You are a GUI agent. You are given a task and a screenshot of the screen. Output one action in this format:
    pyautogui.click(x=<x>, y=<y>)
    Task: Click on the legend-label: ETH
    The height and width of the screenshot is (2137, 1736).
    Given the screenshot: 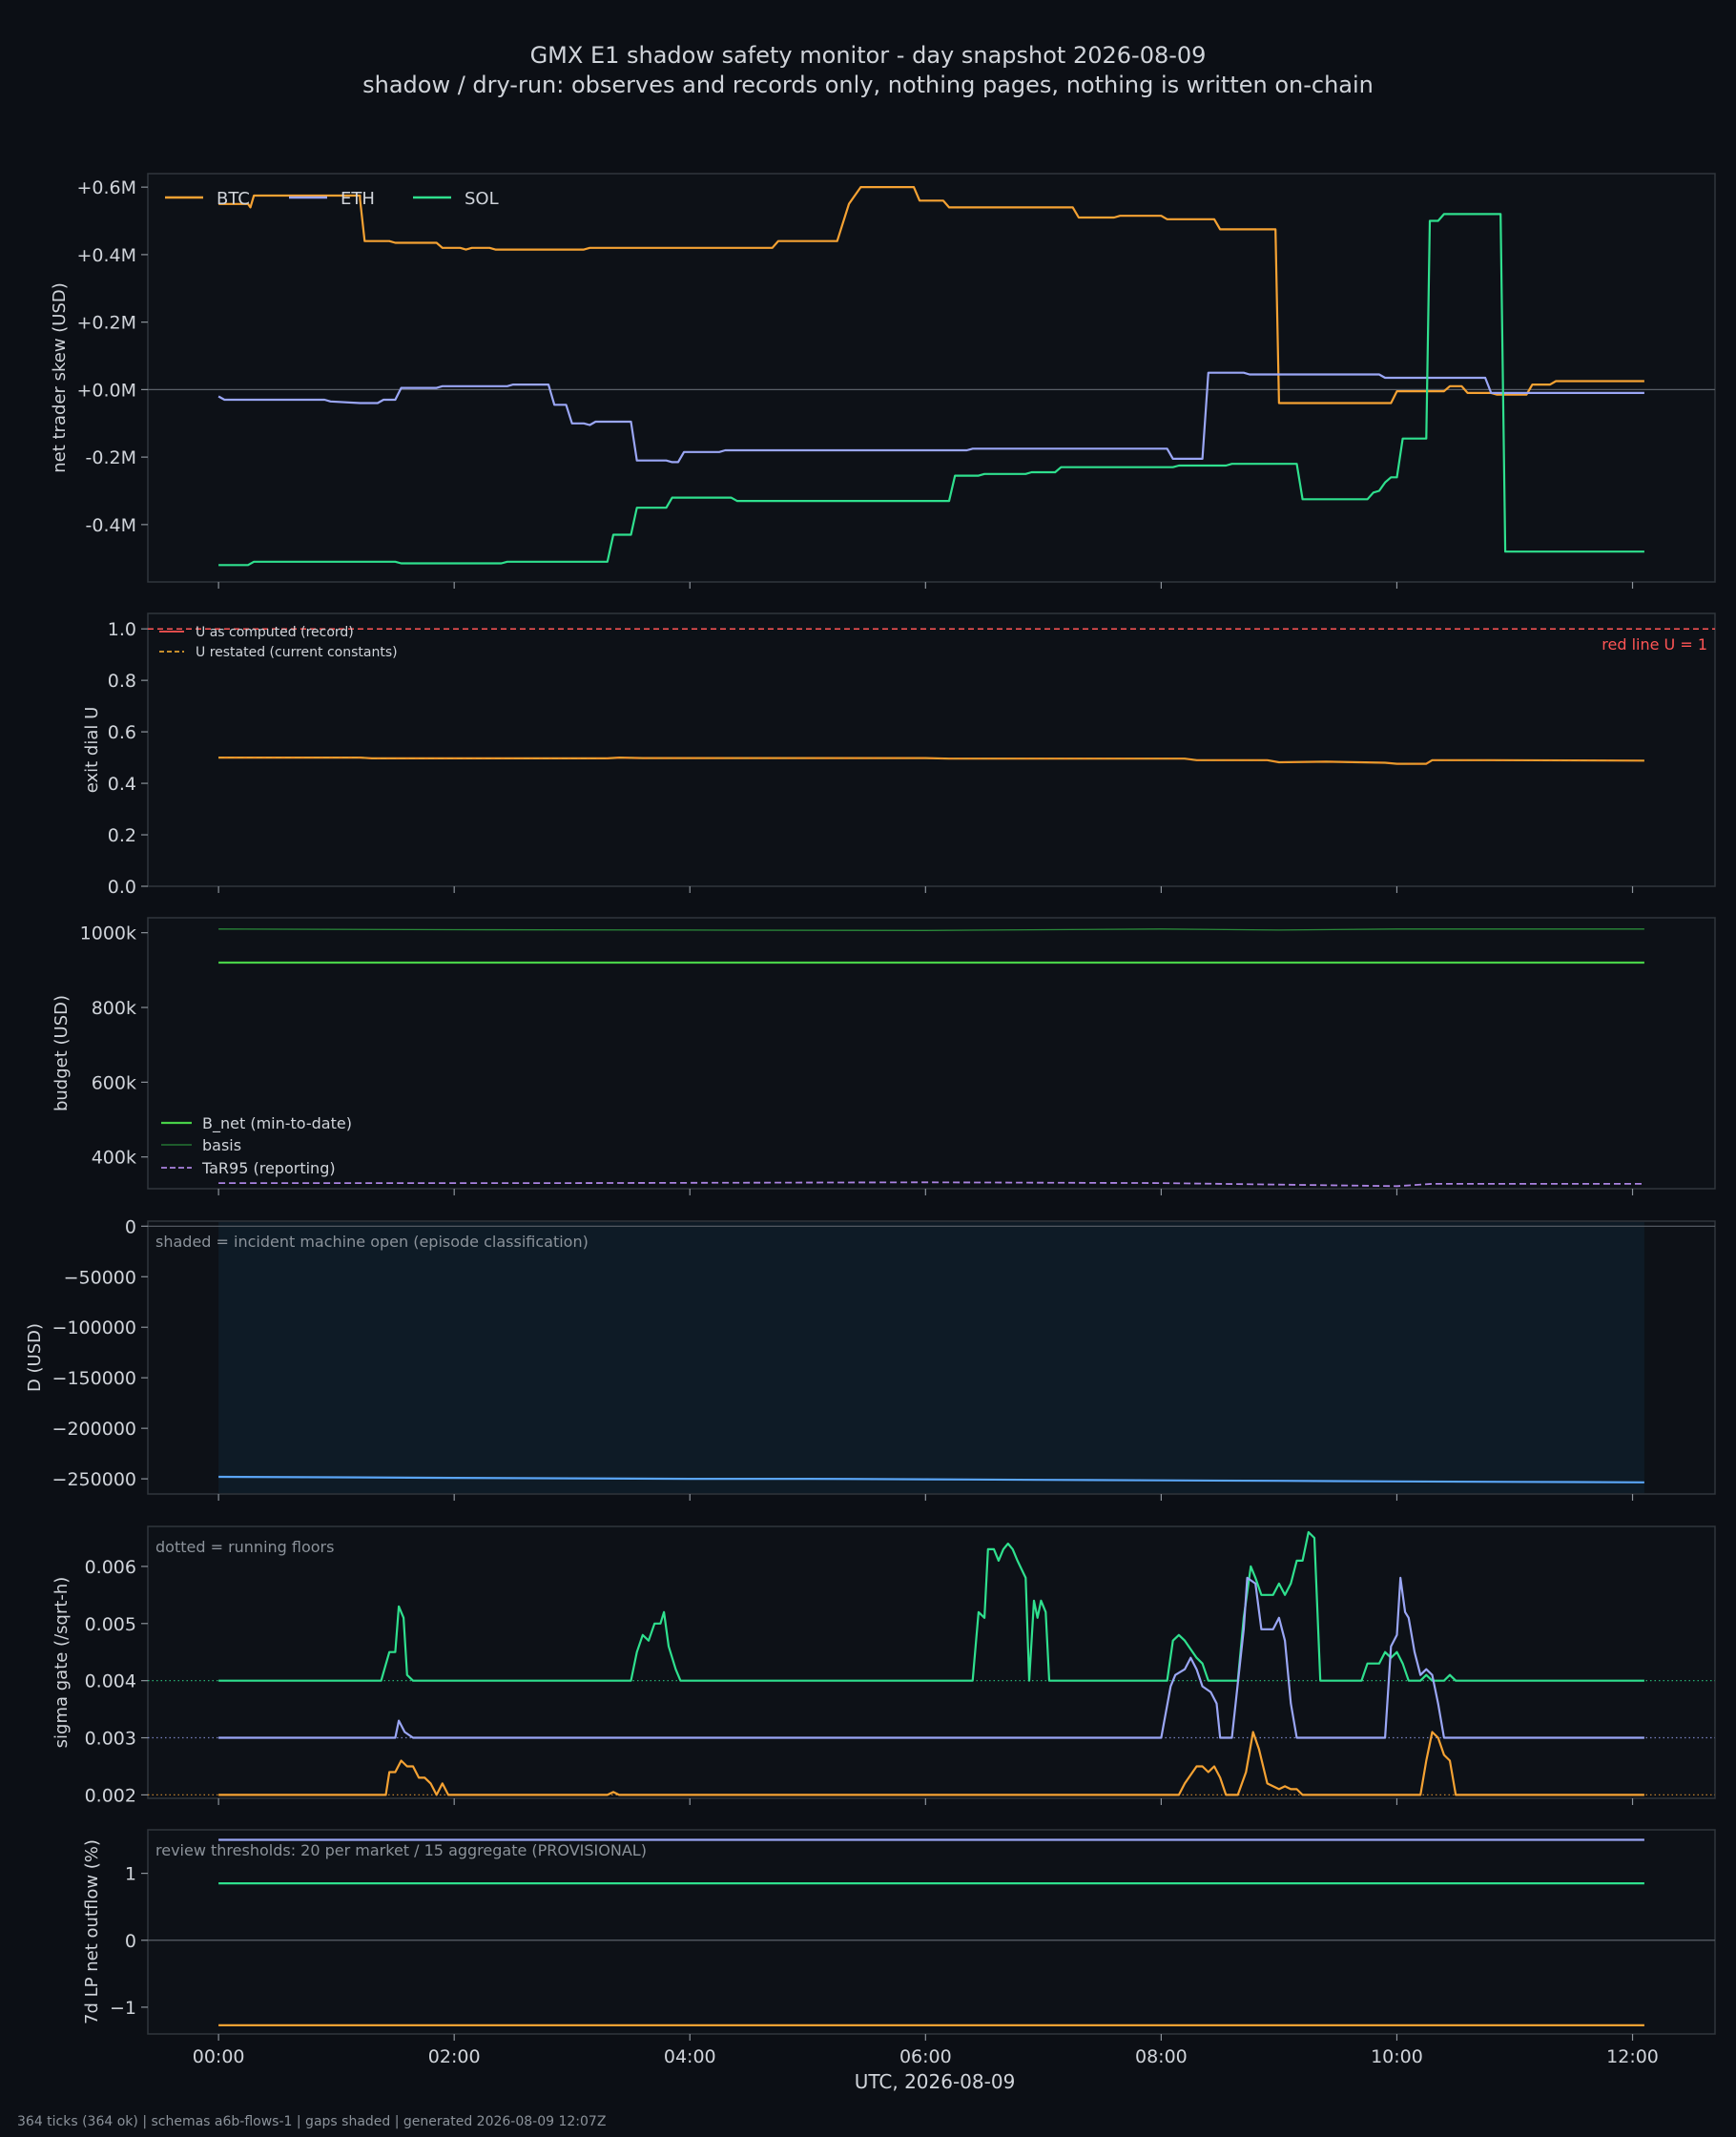 What is the action you would take?
    pyautogui.click(x=358, y=199)
    